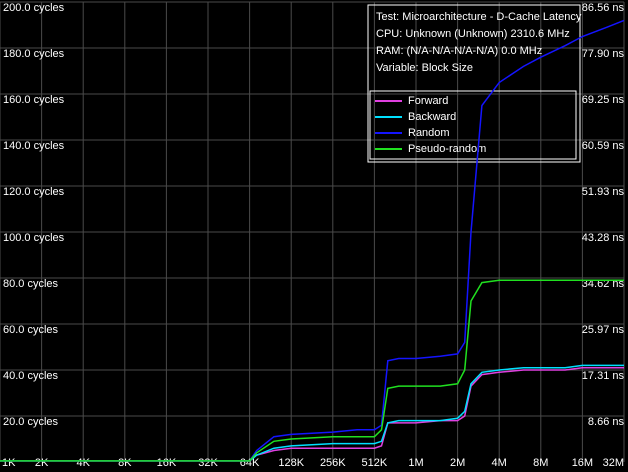  Describe the element at coordinates (499, 463) in the screenshot. I see `x-tick-label: 4M` at that location.